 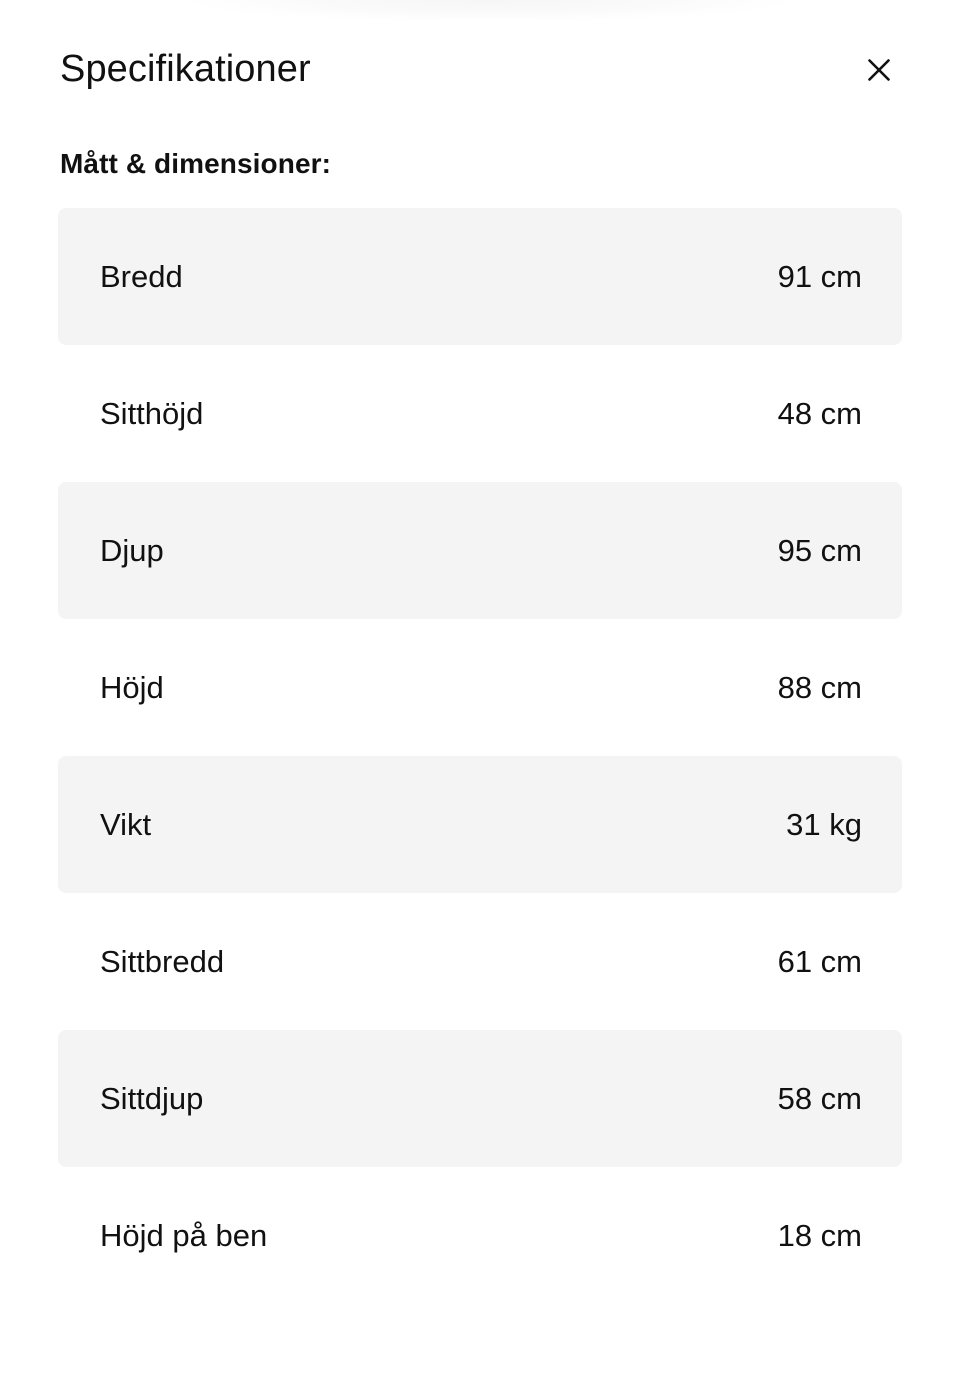 I want to click on spec-value: 58 cm, so click(x=819, y=1098).